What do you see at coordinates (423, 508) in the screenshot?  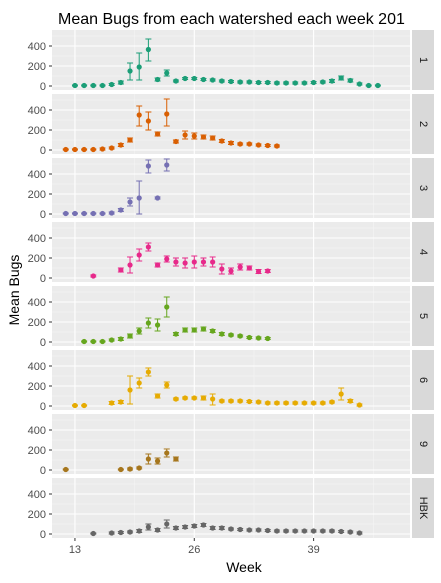 I see `facet-strip-label: HBK` at bounding box center [423, 508].